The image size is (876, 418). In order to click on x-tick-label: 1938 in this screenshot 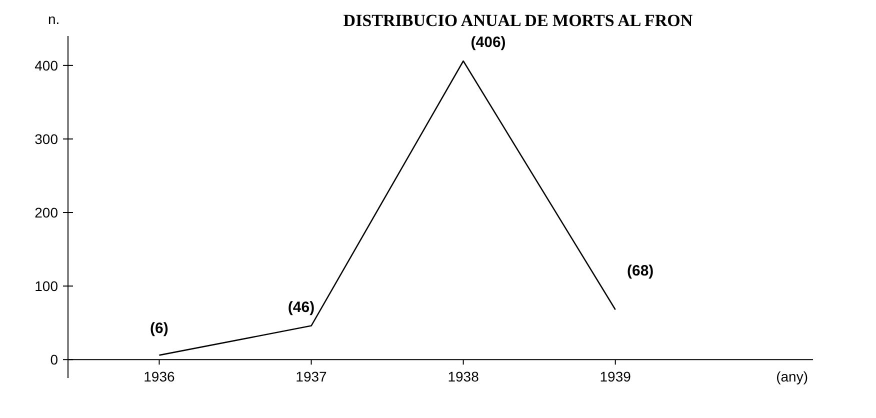, I will do `click(464, 376)`.